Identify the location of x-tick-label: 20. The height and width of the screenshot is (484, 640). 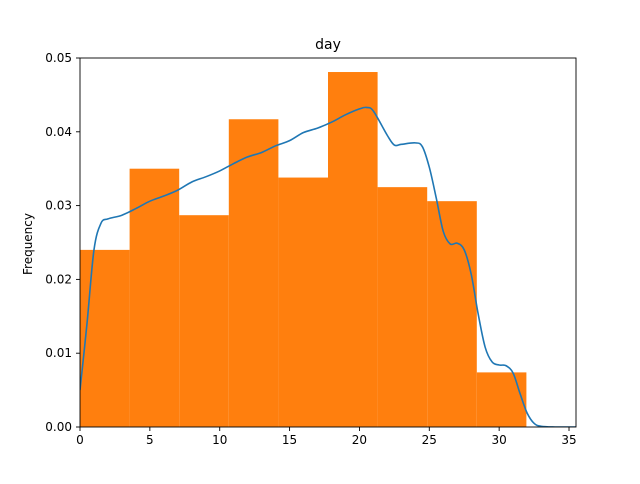
(359, 440).